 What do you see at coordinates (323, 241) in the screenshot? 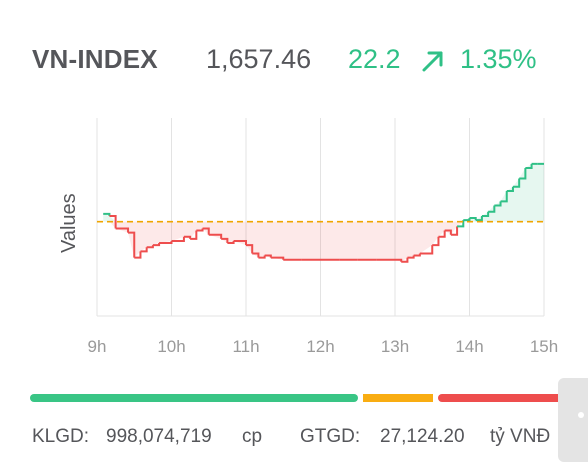
I see `area-below-reference` at bounding box center [323, 241].